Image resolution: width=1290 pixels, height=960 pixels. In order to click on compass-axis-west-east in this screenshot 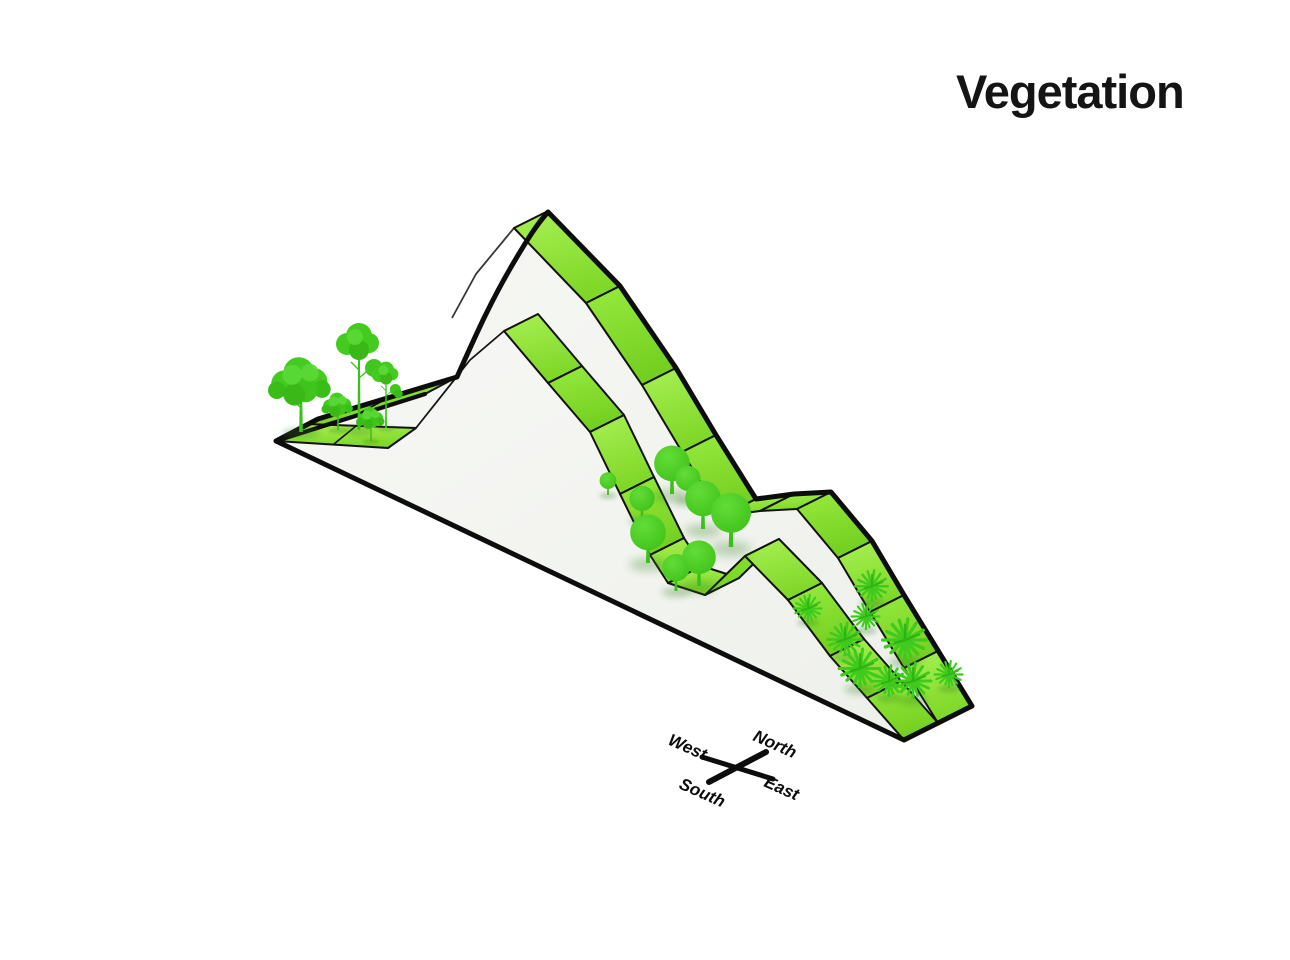, I will do `click(737, 768)`.